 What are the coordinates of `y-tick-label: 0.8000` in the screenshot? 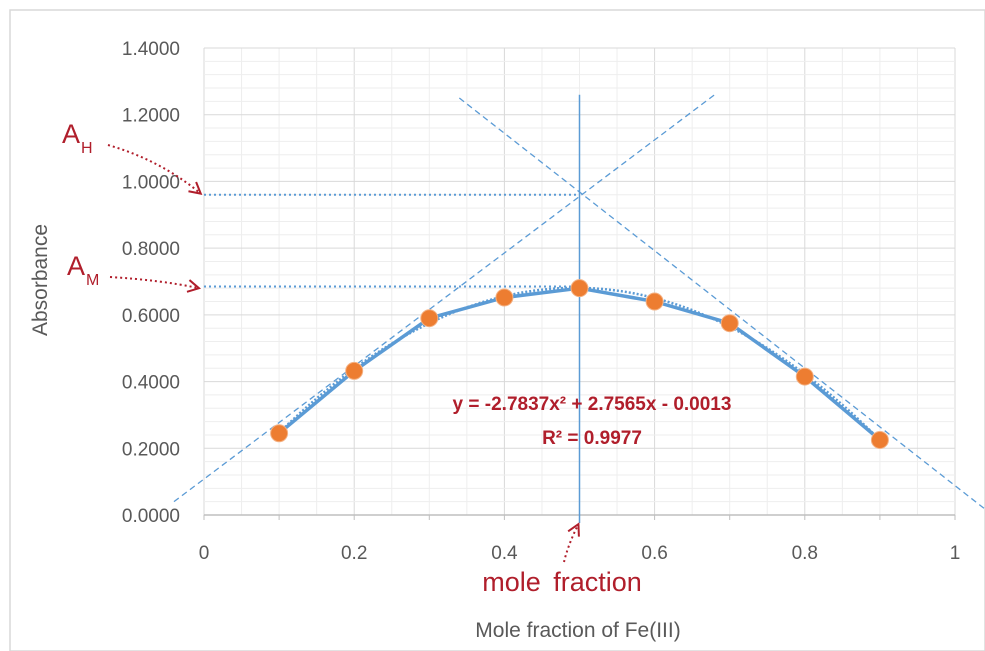 It's located at (151, 249).